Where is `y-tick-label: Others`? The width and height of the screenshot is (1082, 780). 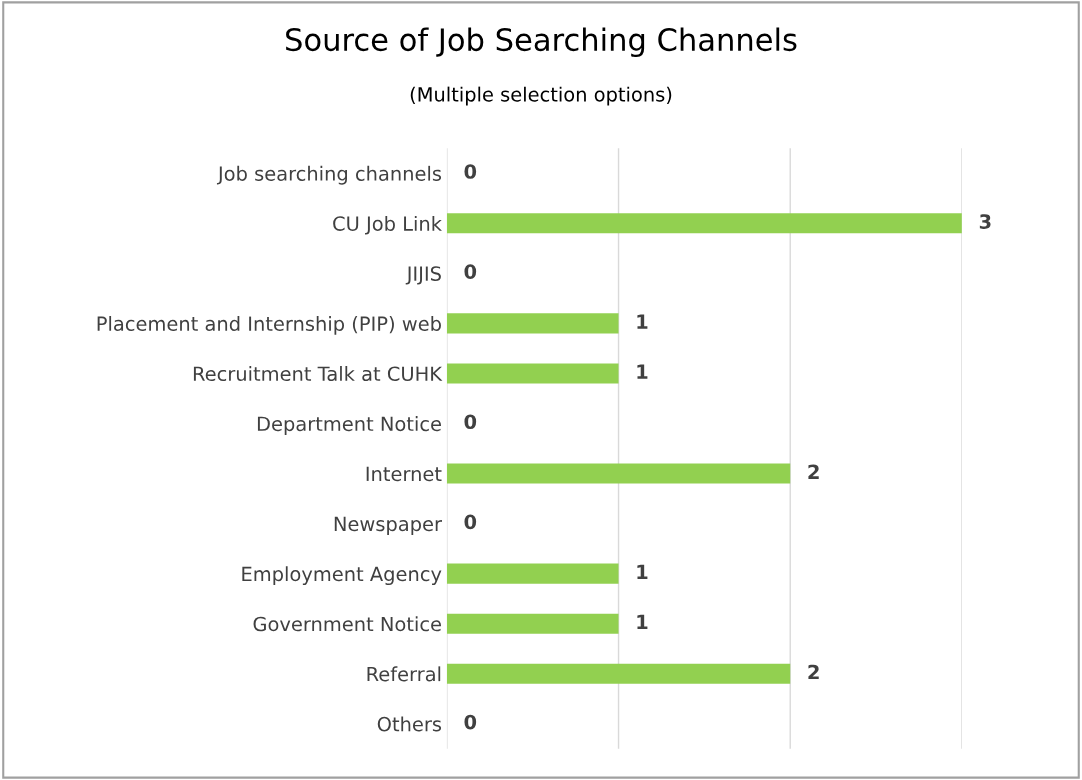
y-tick-label: Others is located at coordinates (409, 724).